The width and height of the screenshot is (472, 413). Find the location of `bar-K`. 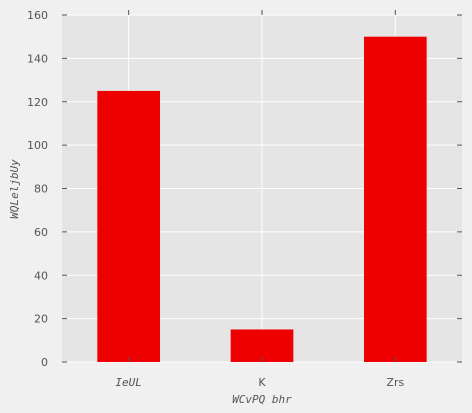

bar-K is located at coordinates (262, 345).